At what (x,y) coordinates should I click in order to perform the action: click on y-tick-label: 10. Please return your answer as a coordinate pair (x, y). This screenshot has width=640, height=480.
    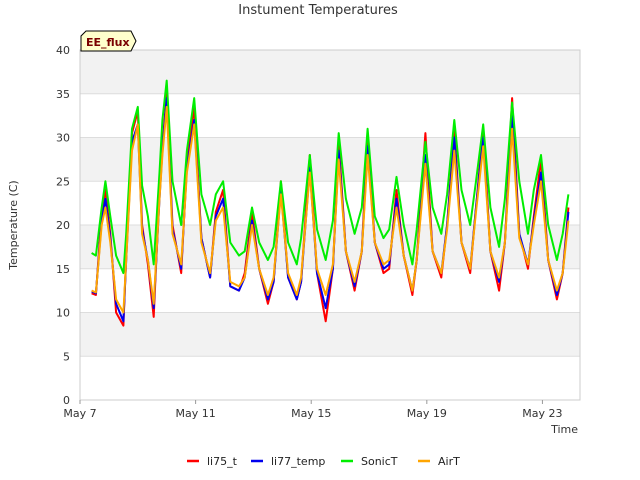
    Looking at the image, I should click on (63, 313).